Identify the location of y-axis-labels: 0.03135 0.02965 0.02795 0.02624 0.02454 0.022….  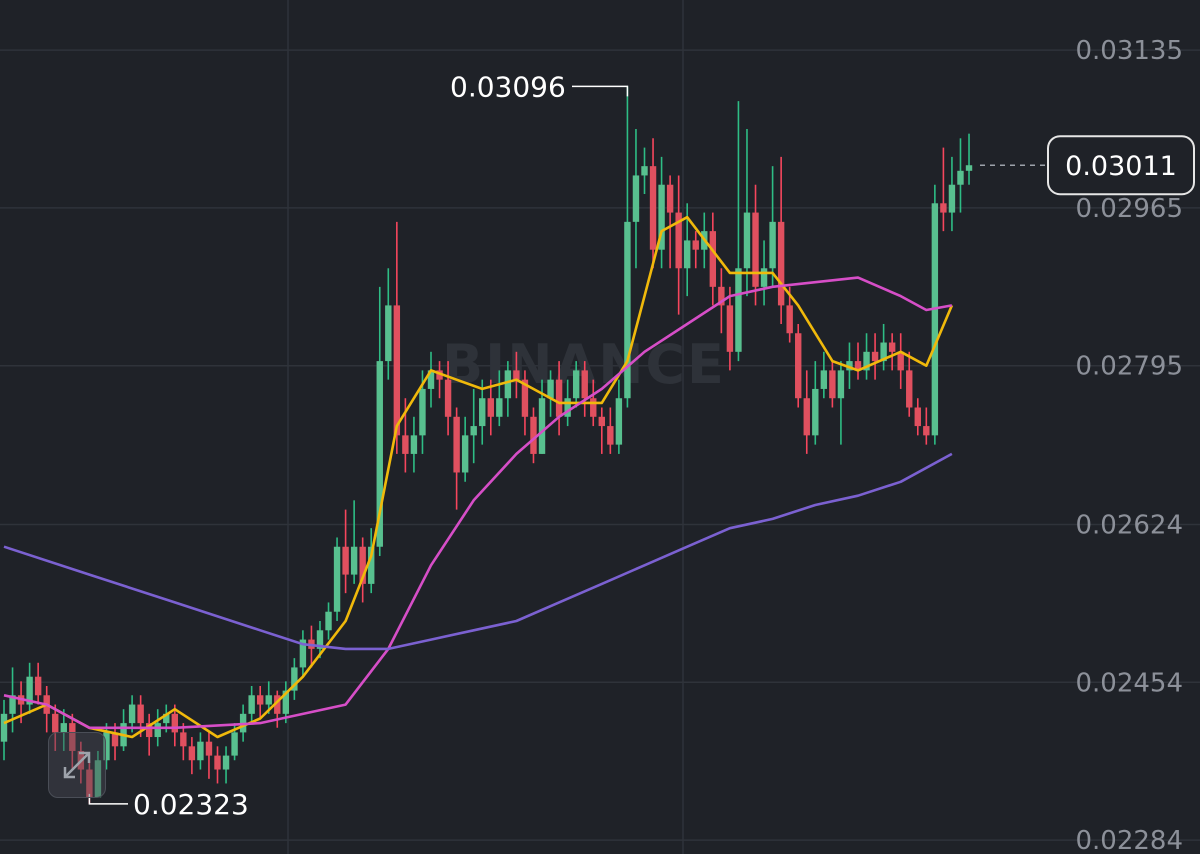
(1129, 445).